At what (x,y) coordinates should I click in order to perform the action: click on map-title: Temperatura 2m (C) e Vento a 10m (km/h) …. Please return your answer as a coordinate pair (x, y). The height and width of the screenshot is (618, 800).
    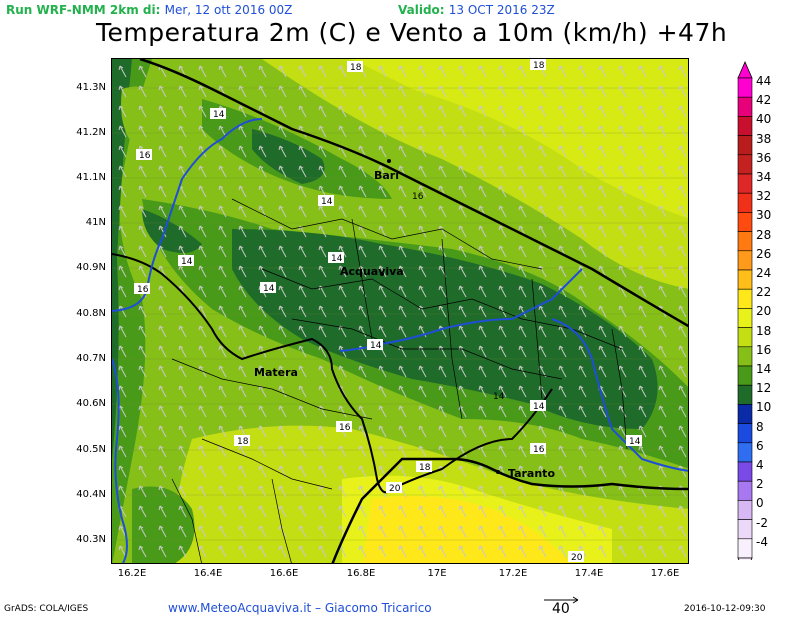
    Looking at the image, I should click on (412, 32).